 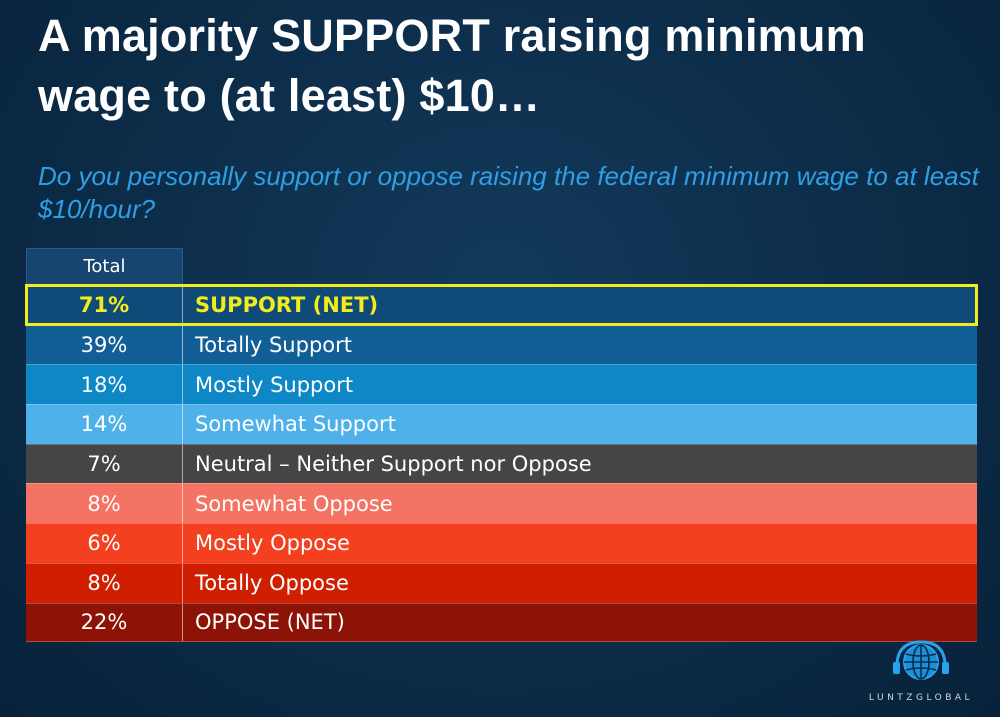 What do you see at coordinates (287, 305) in the screenshot?
I see `row-label: SUPPORT (NET)` at bounding box center [287, 305].